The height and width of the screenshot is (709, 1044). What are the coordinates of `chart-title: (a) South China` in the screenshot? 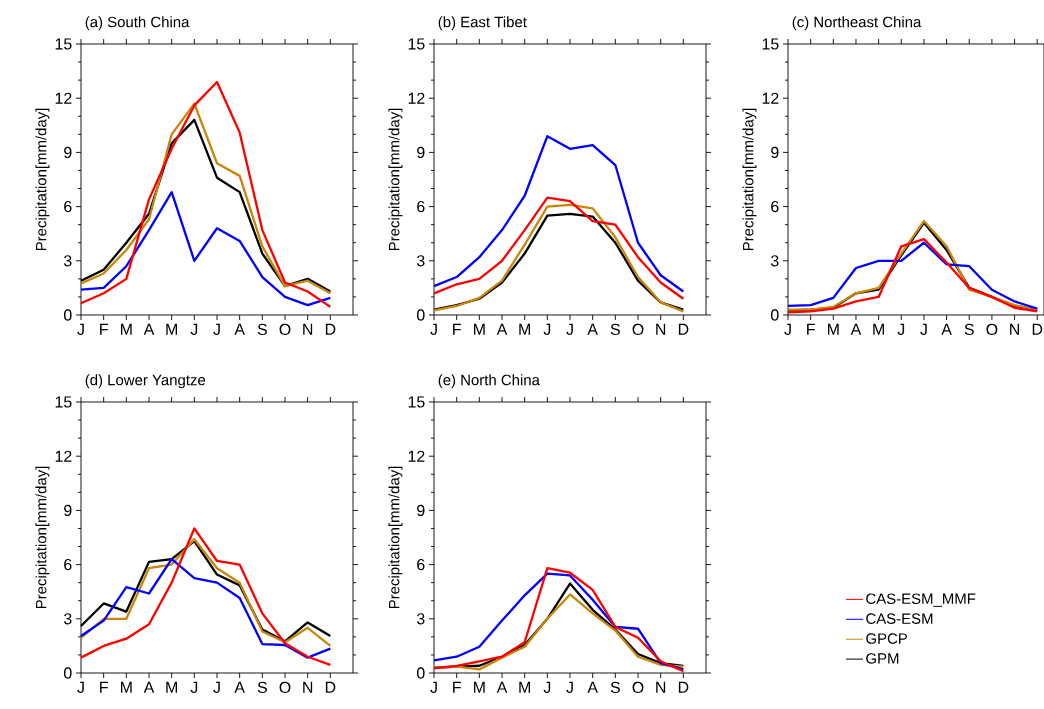 It's located at (137, 23).